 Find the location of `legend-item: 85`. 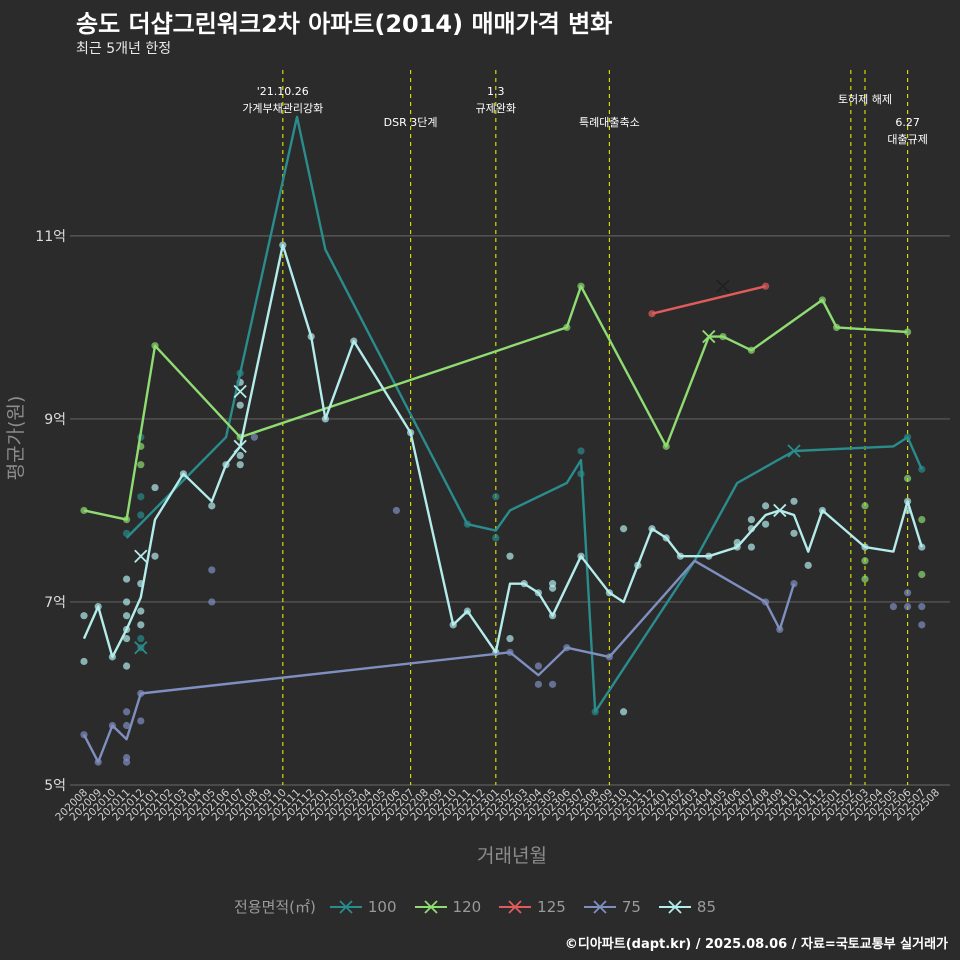

legend-item: 85 is located at coordinates (691, 907).